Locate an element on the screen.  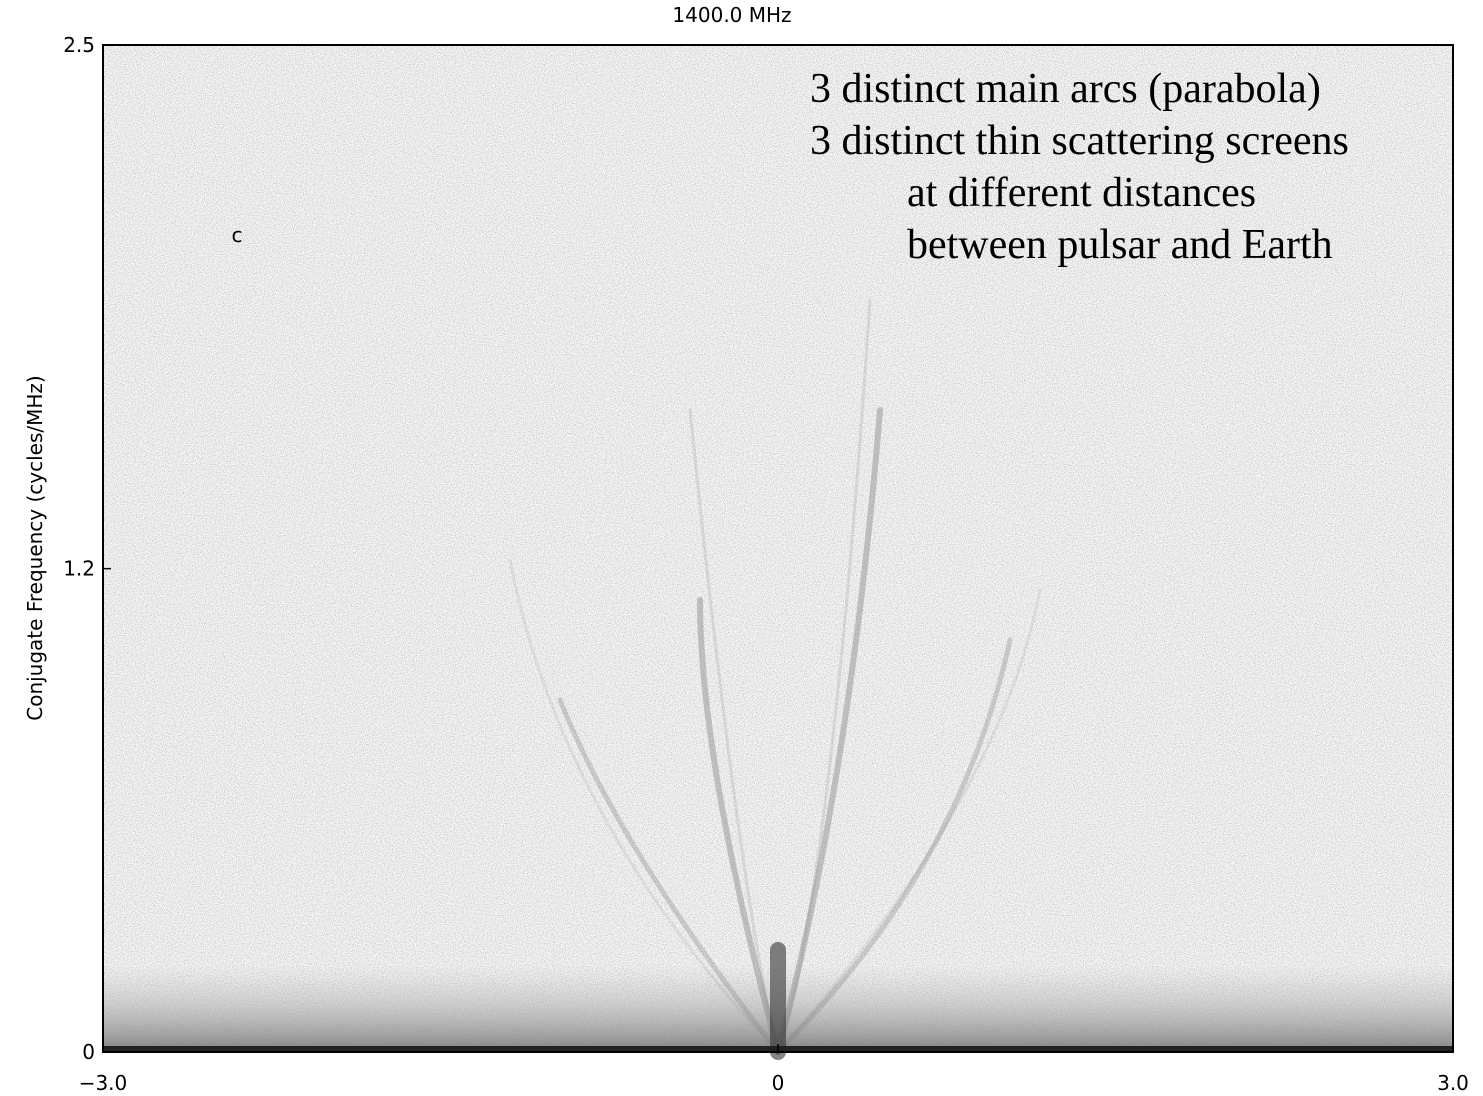
annotation: 3 distinct thin scattering screens is located at coordinates (1079, 141).